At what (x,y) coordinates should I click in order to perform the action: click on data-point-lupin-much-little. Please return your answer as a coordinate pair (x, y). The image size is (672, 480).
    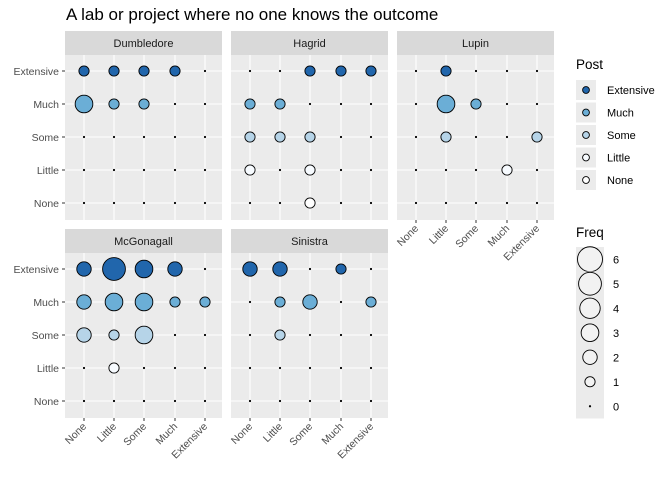
    Looking at the image, I should click on (446, 104).